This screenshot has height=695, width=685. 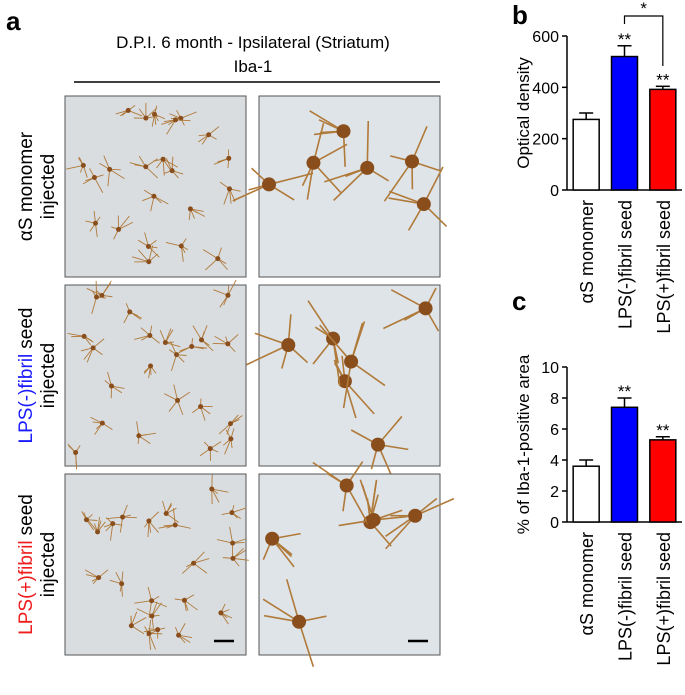 I want to click on row-label-part: LPS(+)fibril, so click(x=26, y=587).